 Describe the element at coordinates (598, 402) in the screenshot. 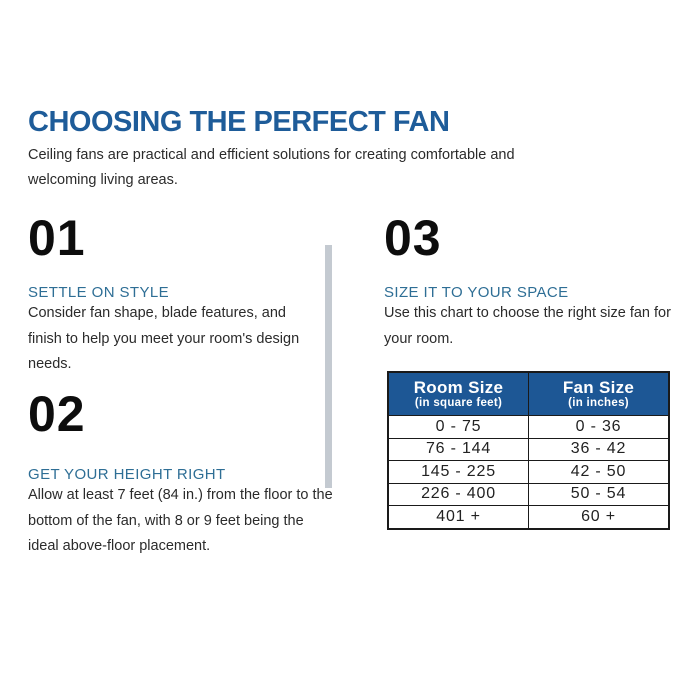

I see `fan-size-header-subtitle: (in inches)` at that location.